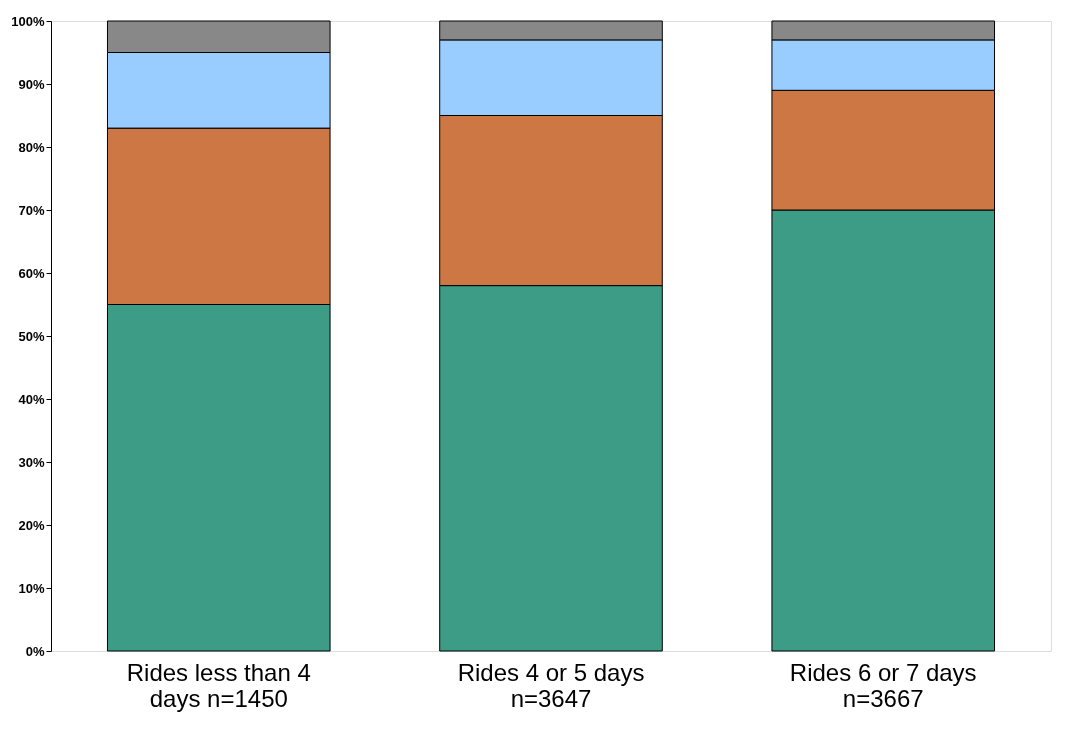 This screenshot has width=1089, height=742. Describe the element at coordinates (31, 462) in the screenshot. I see `y-tick-label: 30%` at that location.